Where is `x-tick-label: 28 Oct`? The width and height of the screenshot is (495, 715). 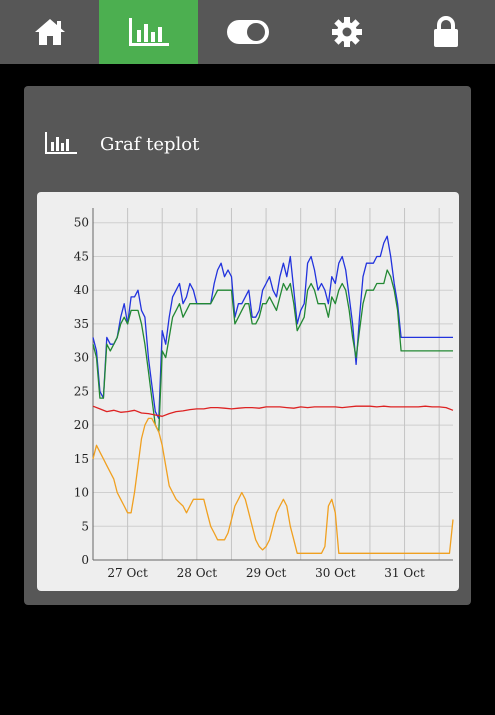 x-tick-label: 28 Oct is located at coordinates (197, 573).